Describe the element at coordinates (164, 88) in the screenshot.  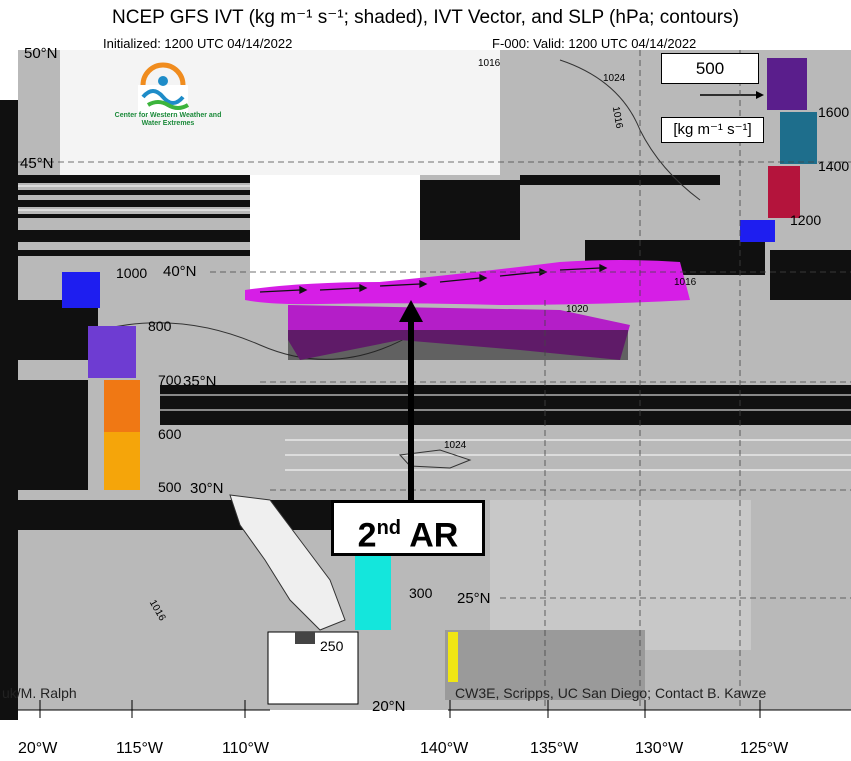
I see `cw3e-logo-icon` at that location.